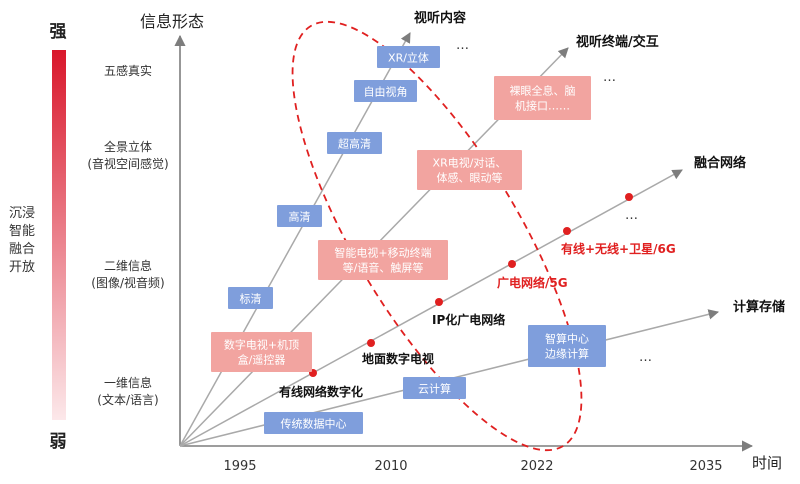 The width and height of the screenshot is (800, 484). Describe the element at coordinates (128, 265) in the screenshot. I see `y-level-label: 二维信息` at that location.